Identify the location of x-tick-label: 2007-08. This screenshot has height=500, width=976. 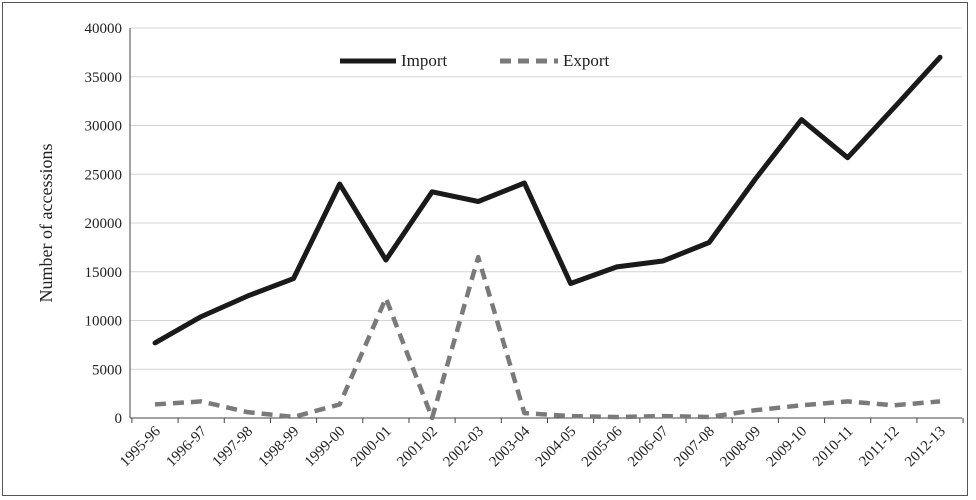
(694, 447).